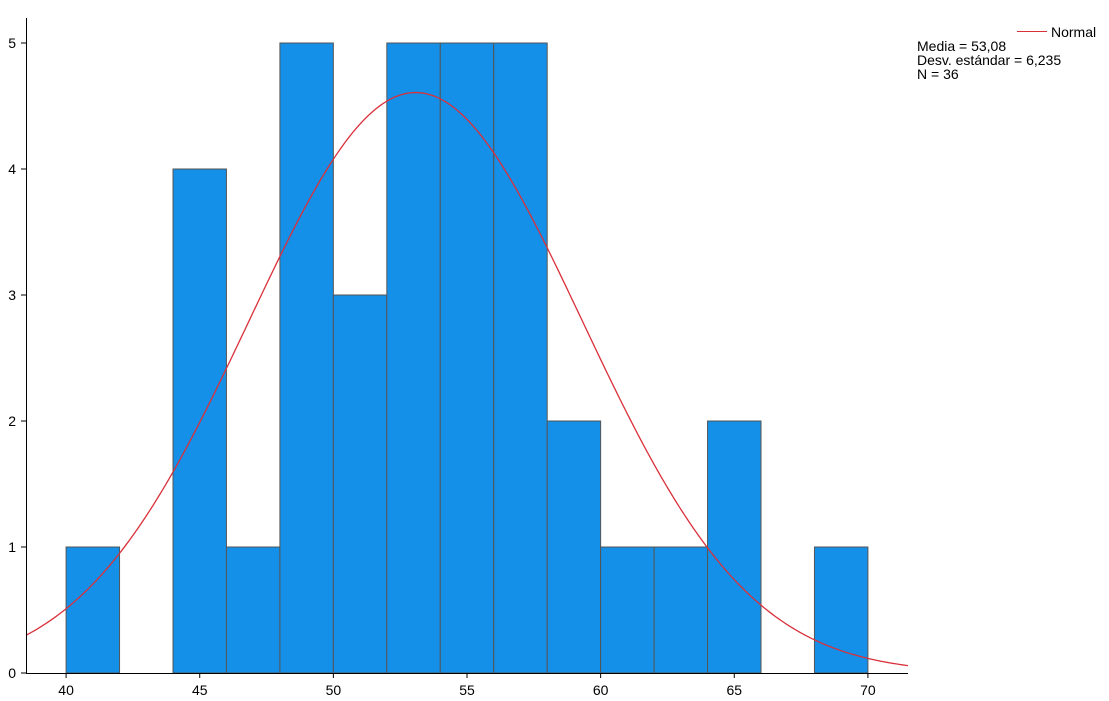 This screenshot has width=1109, height=701. What do you see at coordinates (12, 43) in the screenshot?
I see `y-tick-label: 5` at bounding box center [12, 43].